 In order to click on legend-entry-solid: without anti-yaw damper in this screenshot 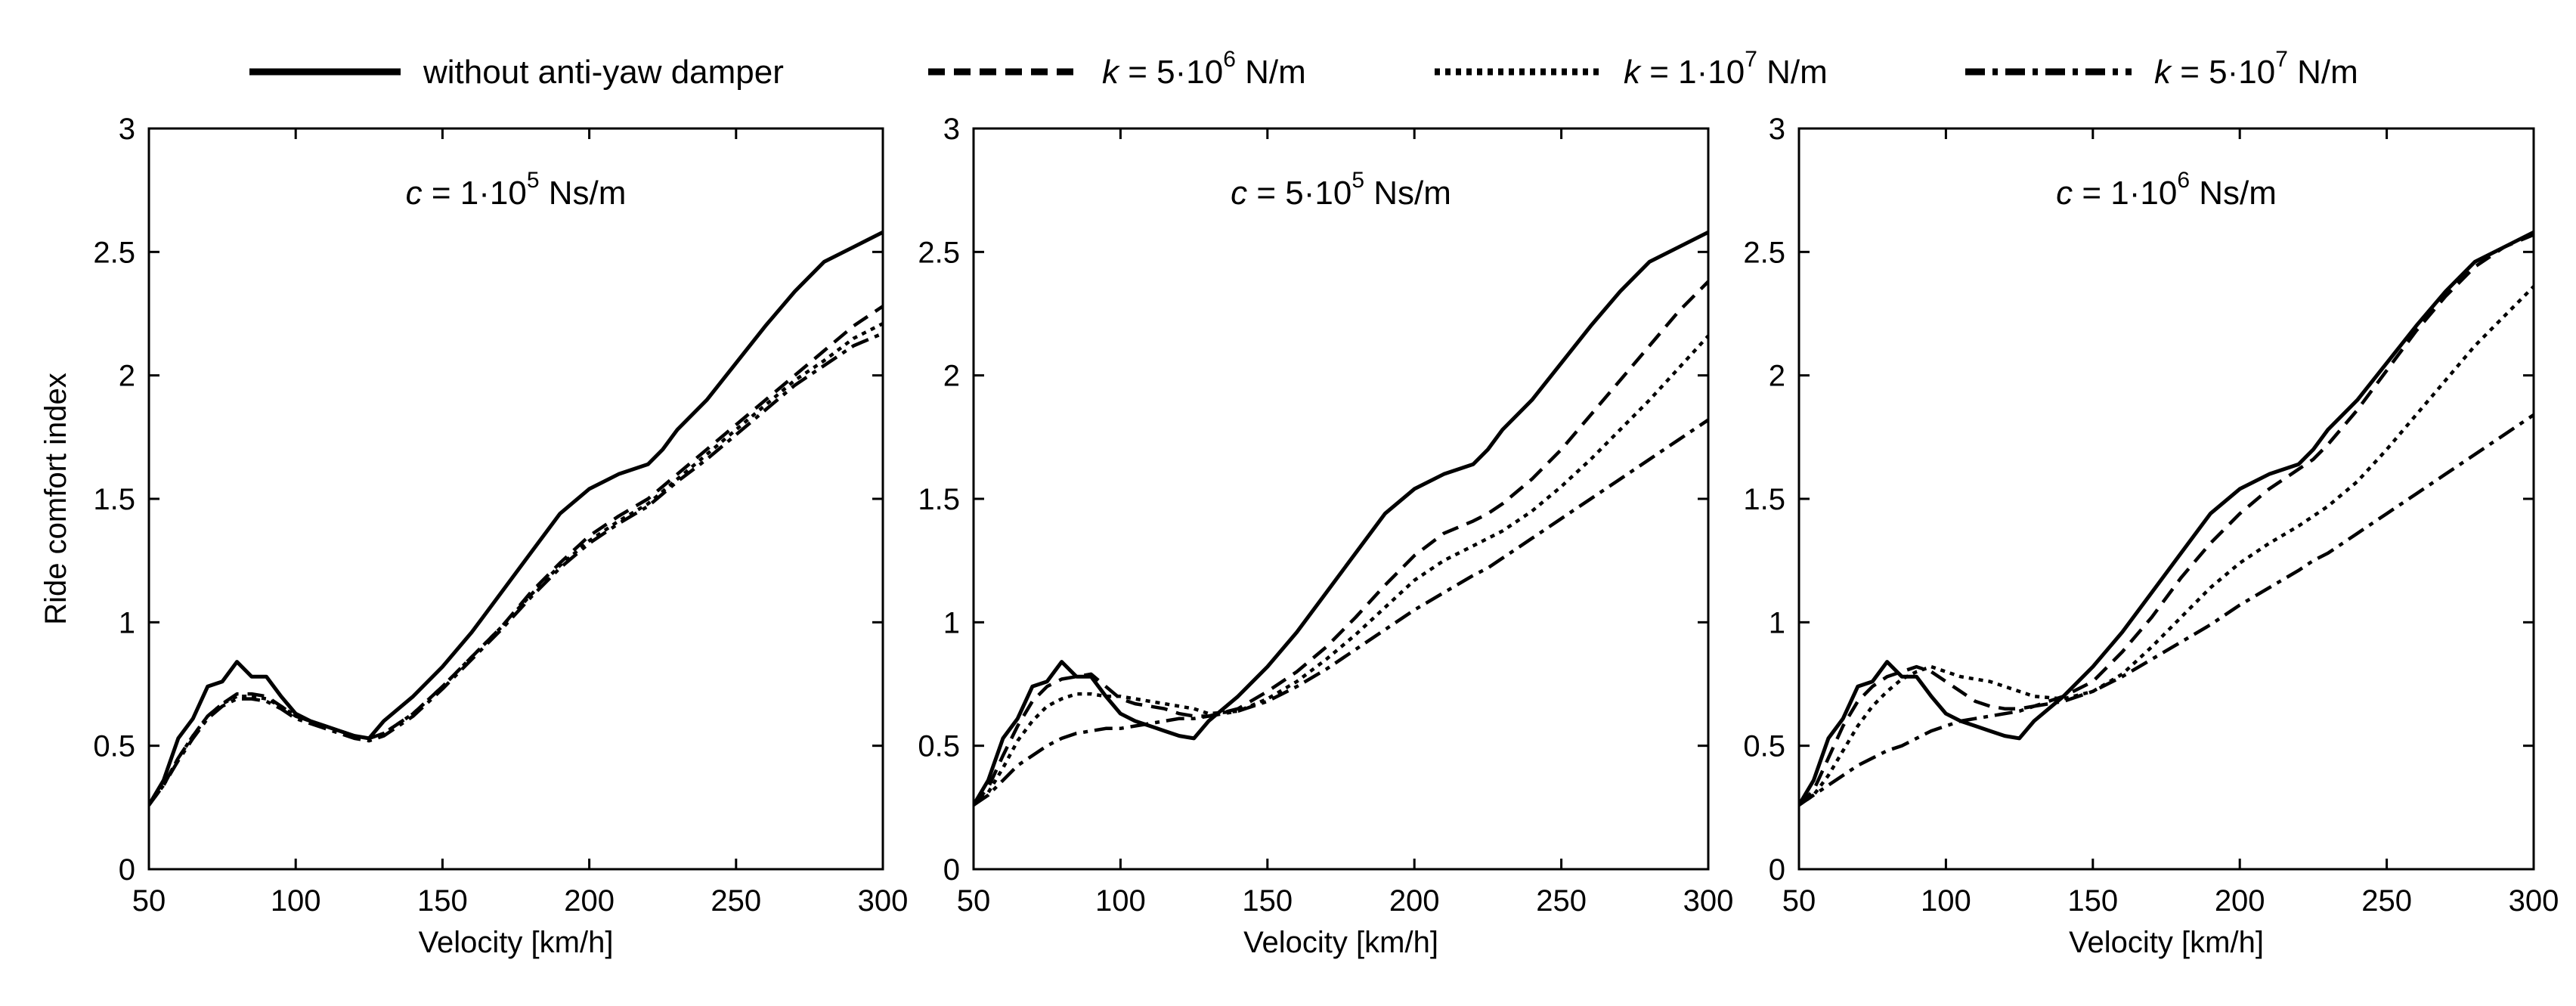, I will do `click(516, 72)`.